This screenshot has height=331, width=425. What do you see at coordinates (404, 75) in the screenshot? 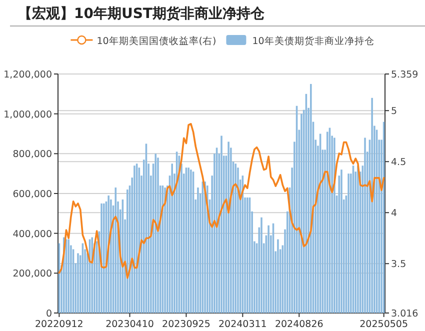
I see `y2-tick-label: 5.359` at bounding box center [404, 75].